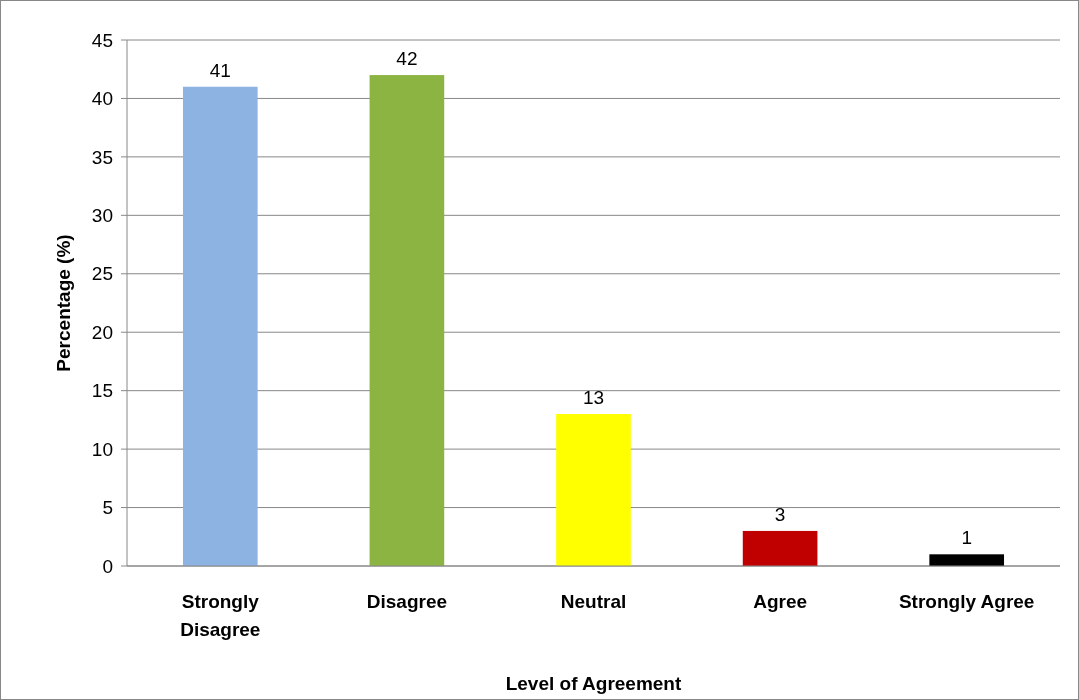 The width and height of the screenshot is (1079, 700). I want to click on data-label: 42, so click(407, 59).